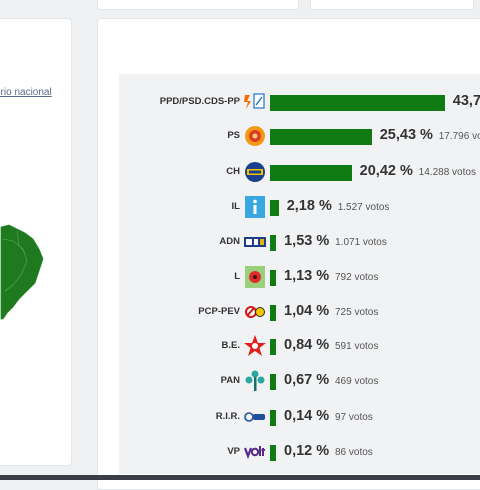 The width and height of the screenshot is (480, 490). What do you see at coordinates (15, 265) in the screenshot?
I see `map-region-border` at bounding box center [15, 265].